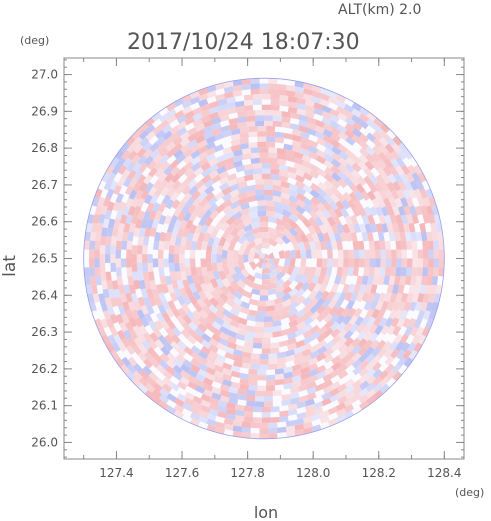  I want to click on x-axis-label: lon, so click(266, 512).